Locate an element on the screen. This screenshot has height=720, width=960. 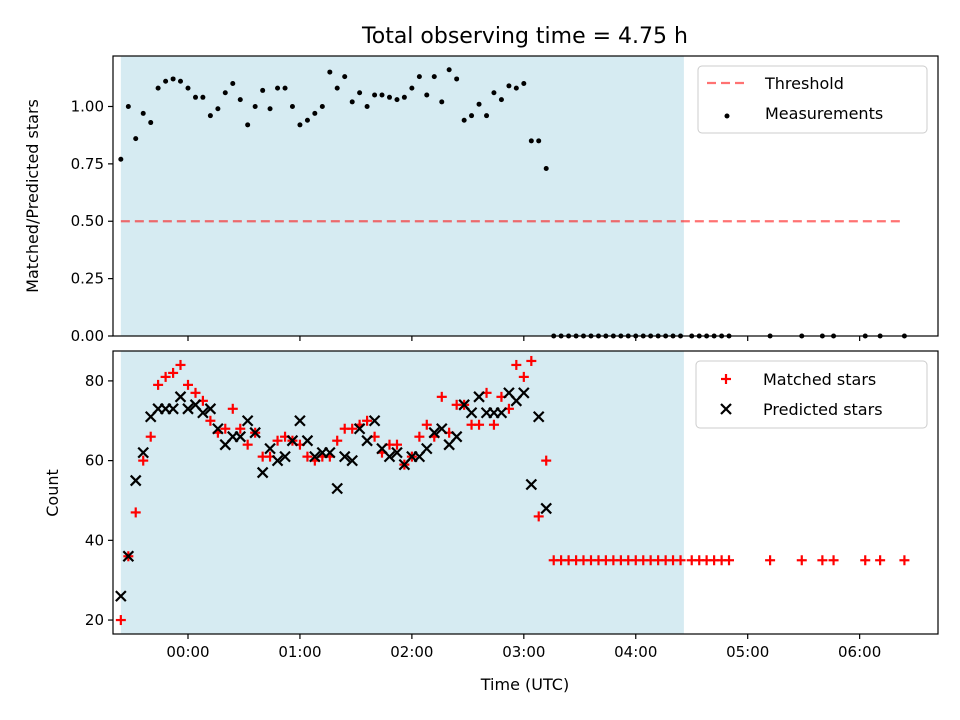
bottom-xtick-label: 05:00 is located at coordinates (747, 652).